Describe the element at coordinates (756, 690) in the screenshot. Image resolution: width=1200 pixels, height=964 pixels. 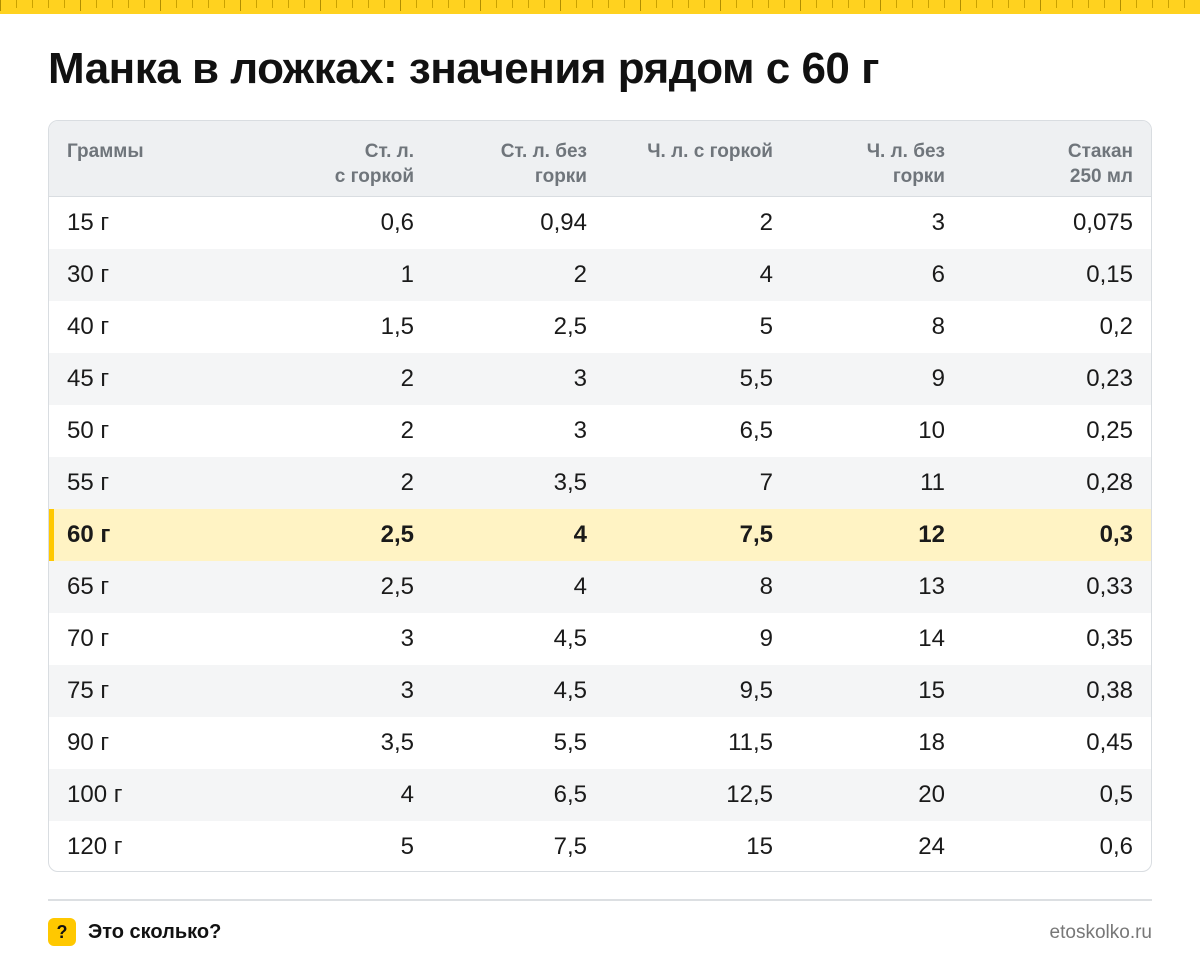
I see `table-cell: 9,5` at that location.